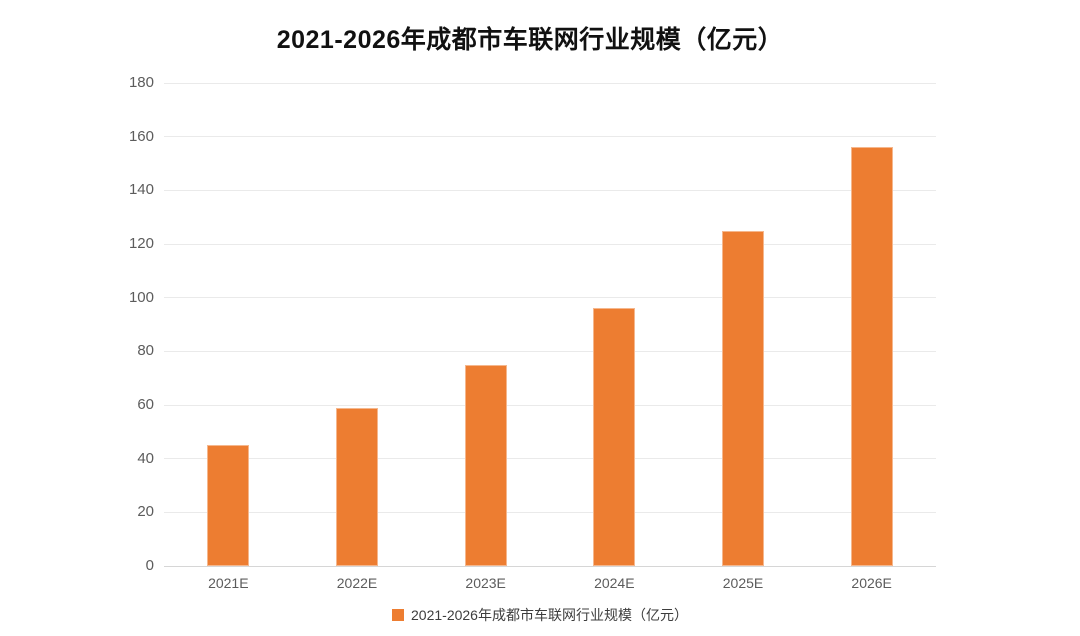  What do you see at coordinates (485, 465) in the screenshot?
I see `bar-2023E` at bounding box center [485, 465].